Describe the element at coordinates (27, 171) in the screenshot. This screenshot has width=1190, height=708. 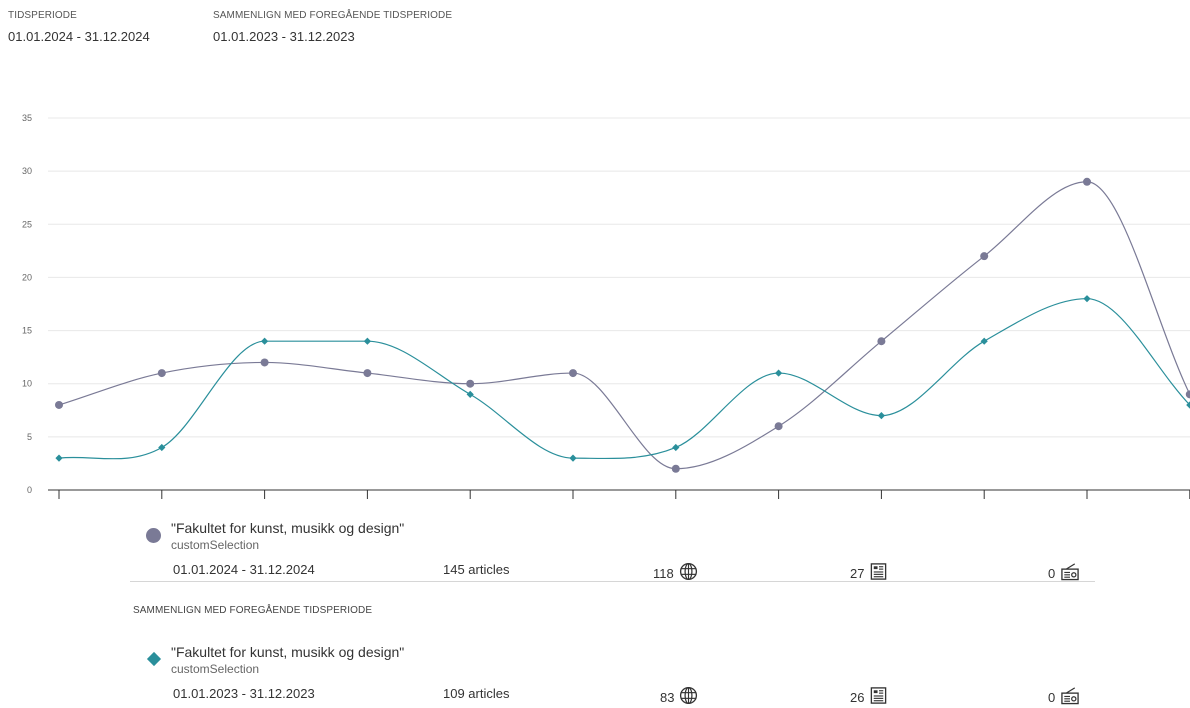
I see `y-tick-label: 30` at that location.